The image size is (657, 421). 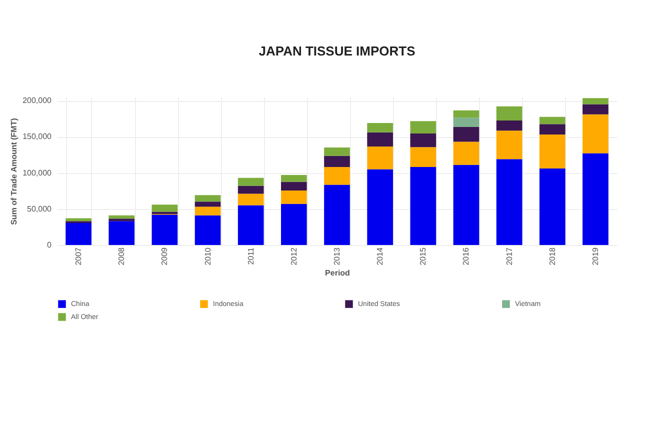 I want to click on chart-title: JAPAN TISSUE IMPORTS, so click(x=337, y=51).